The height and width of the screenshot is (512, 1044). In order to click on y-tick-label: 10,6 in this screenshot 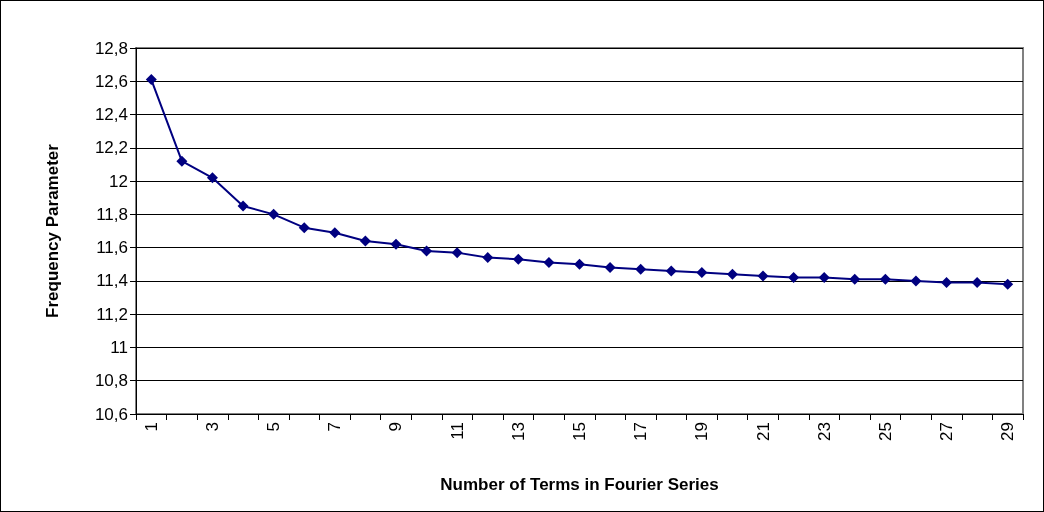, I will do `click(111, 414)`.